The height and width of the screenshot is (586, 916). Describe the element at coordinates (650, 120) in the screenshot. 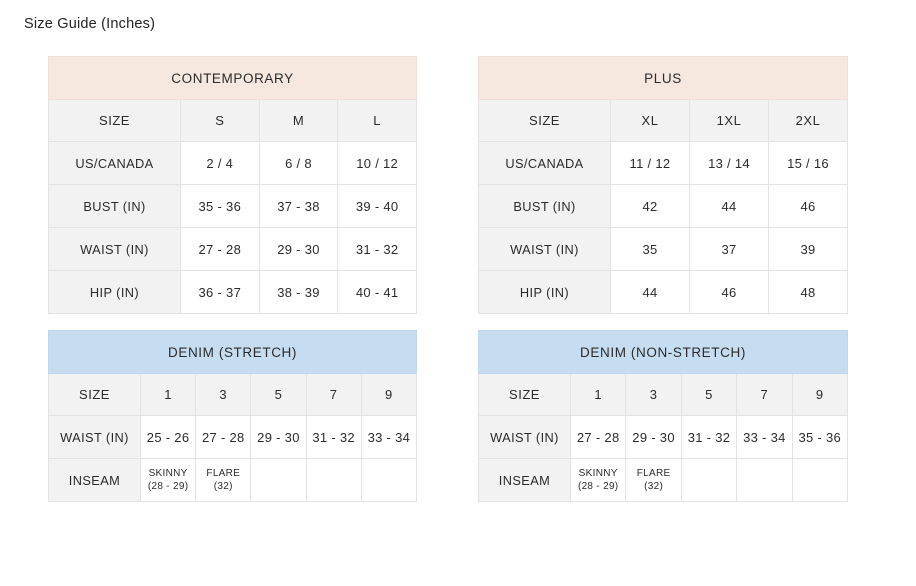

I see `column-header-size: XL` at that location.